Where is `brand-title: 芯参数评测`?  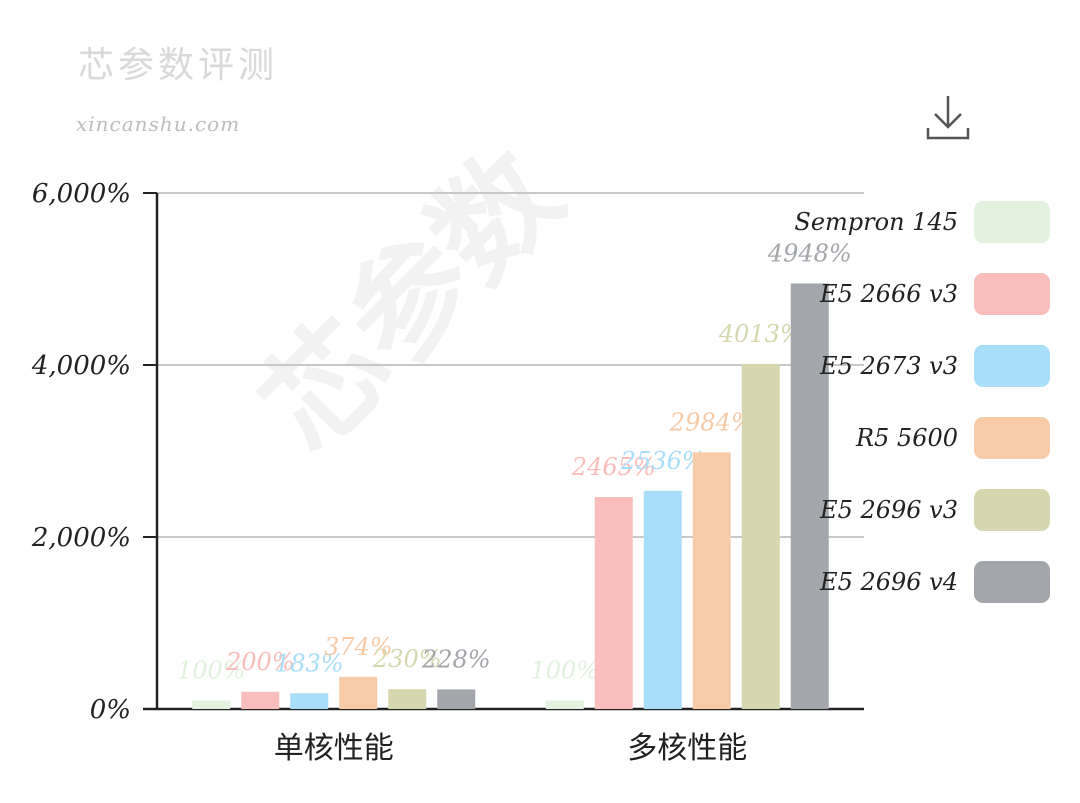 brand-title: 芯参数评测 is located at coordinates (178, 65).